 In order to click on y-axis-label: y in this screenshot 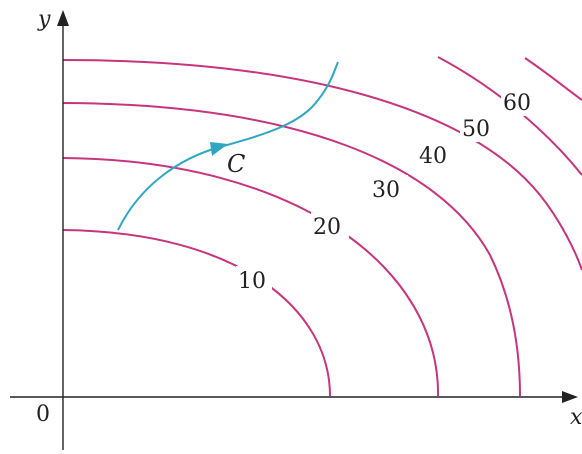, I will do `click(44, 19)`.